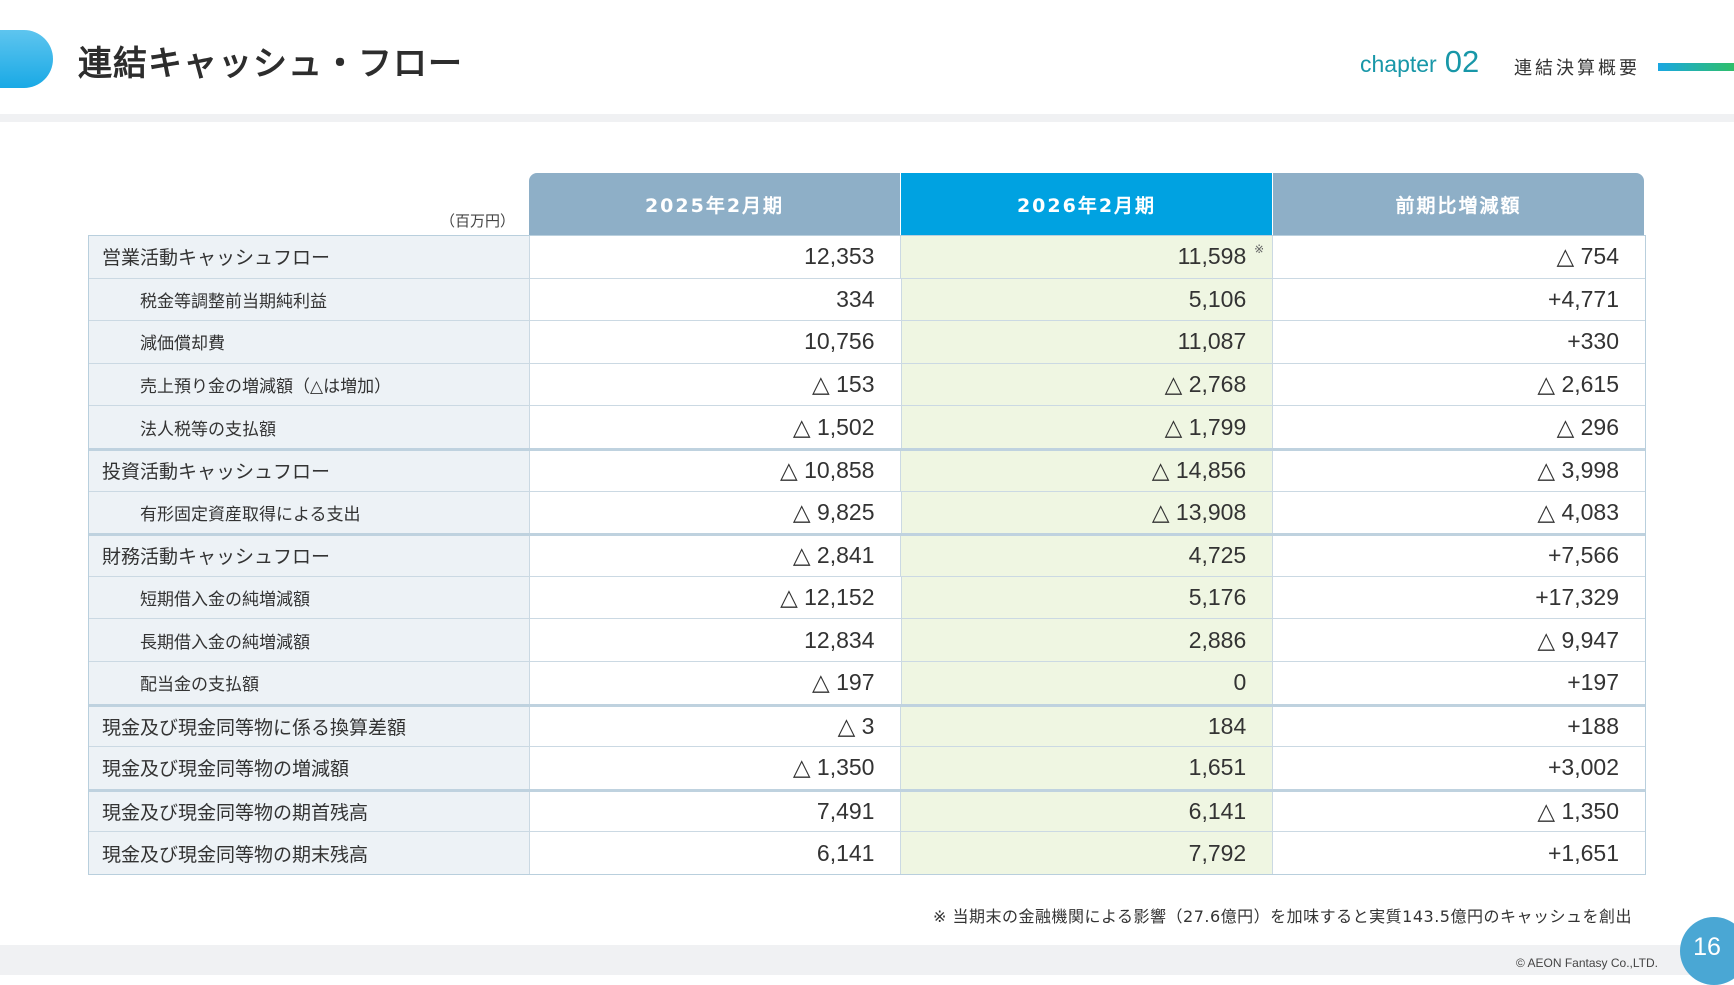 Image resolution: width=1734 pixels, height=985 pixels. Describe the element at coordinates (1593, 682) in the screenshot. I see `value-change: +197` at that location.